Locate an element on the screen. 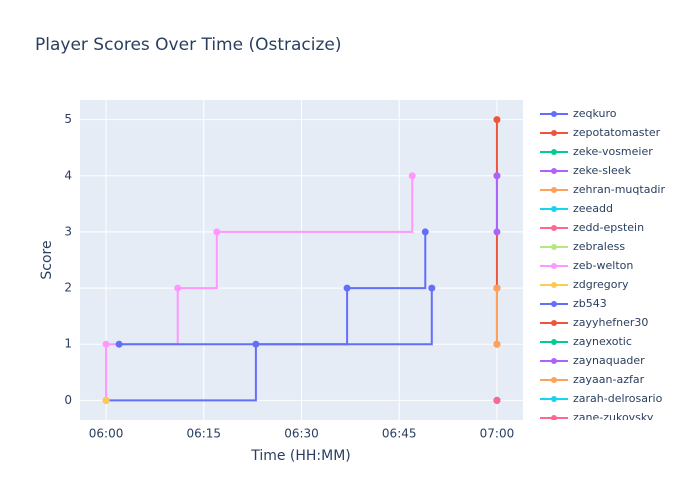  legend-label: zeb-welton is located at coordinates (603, 265).